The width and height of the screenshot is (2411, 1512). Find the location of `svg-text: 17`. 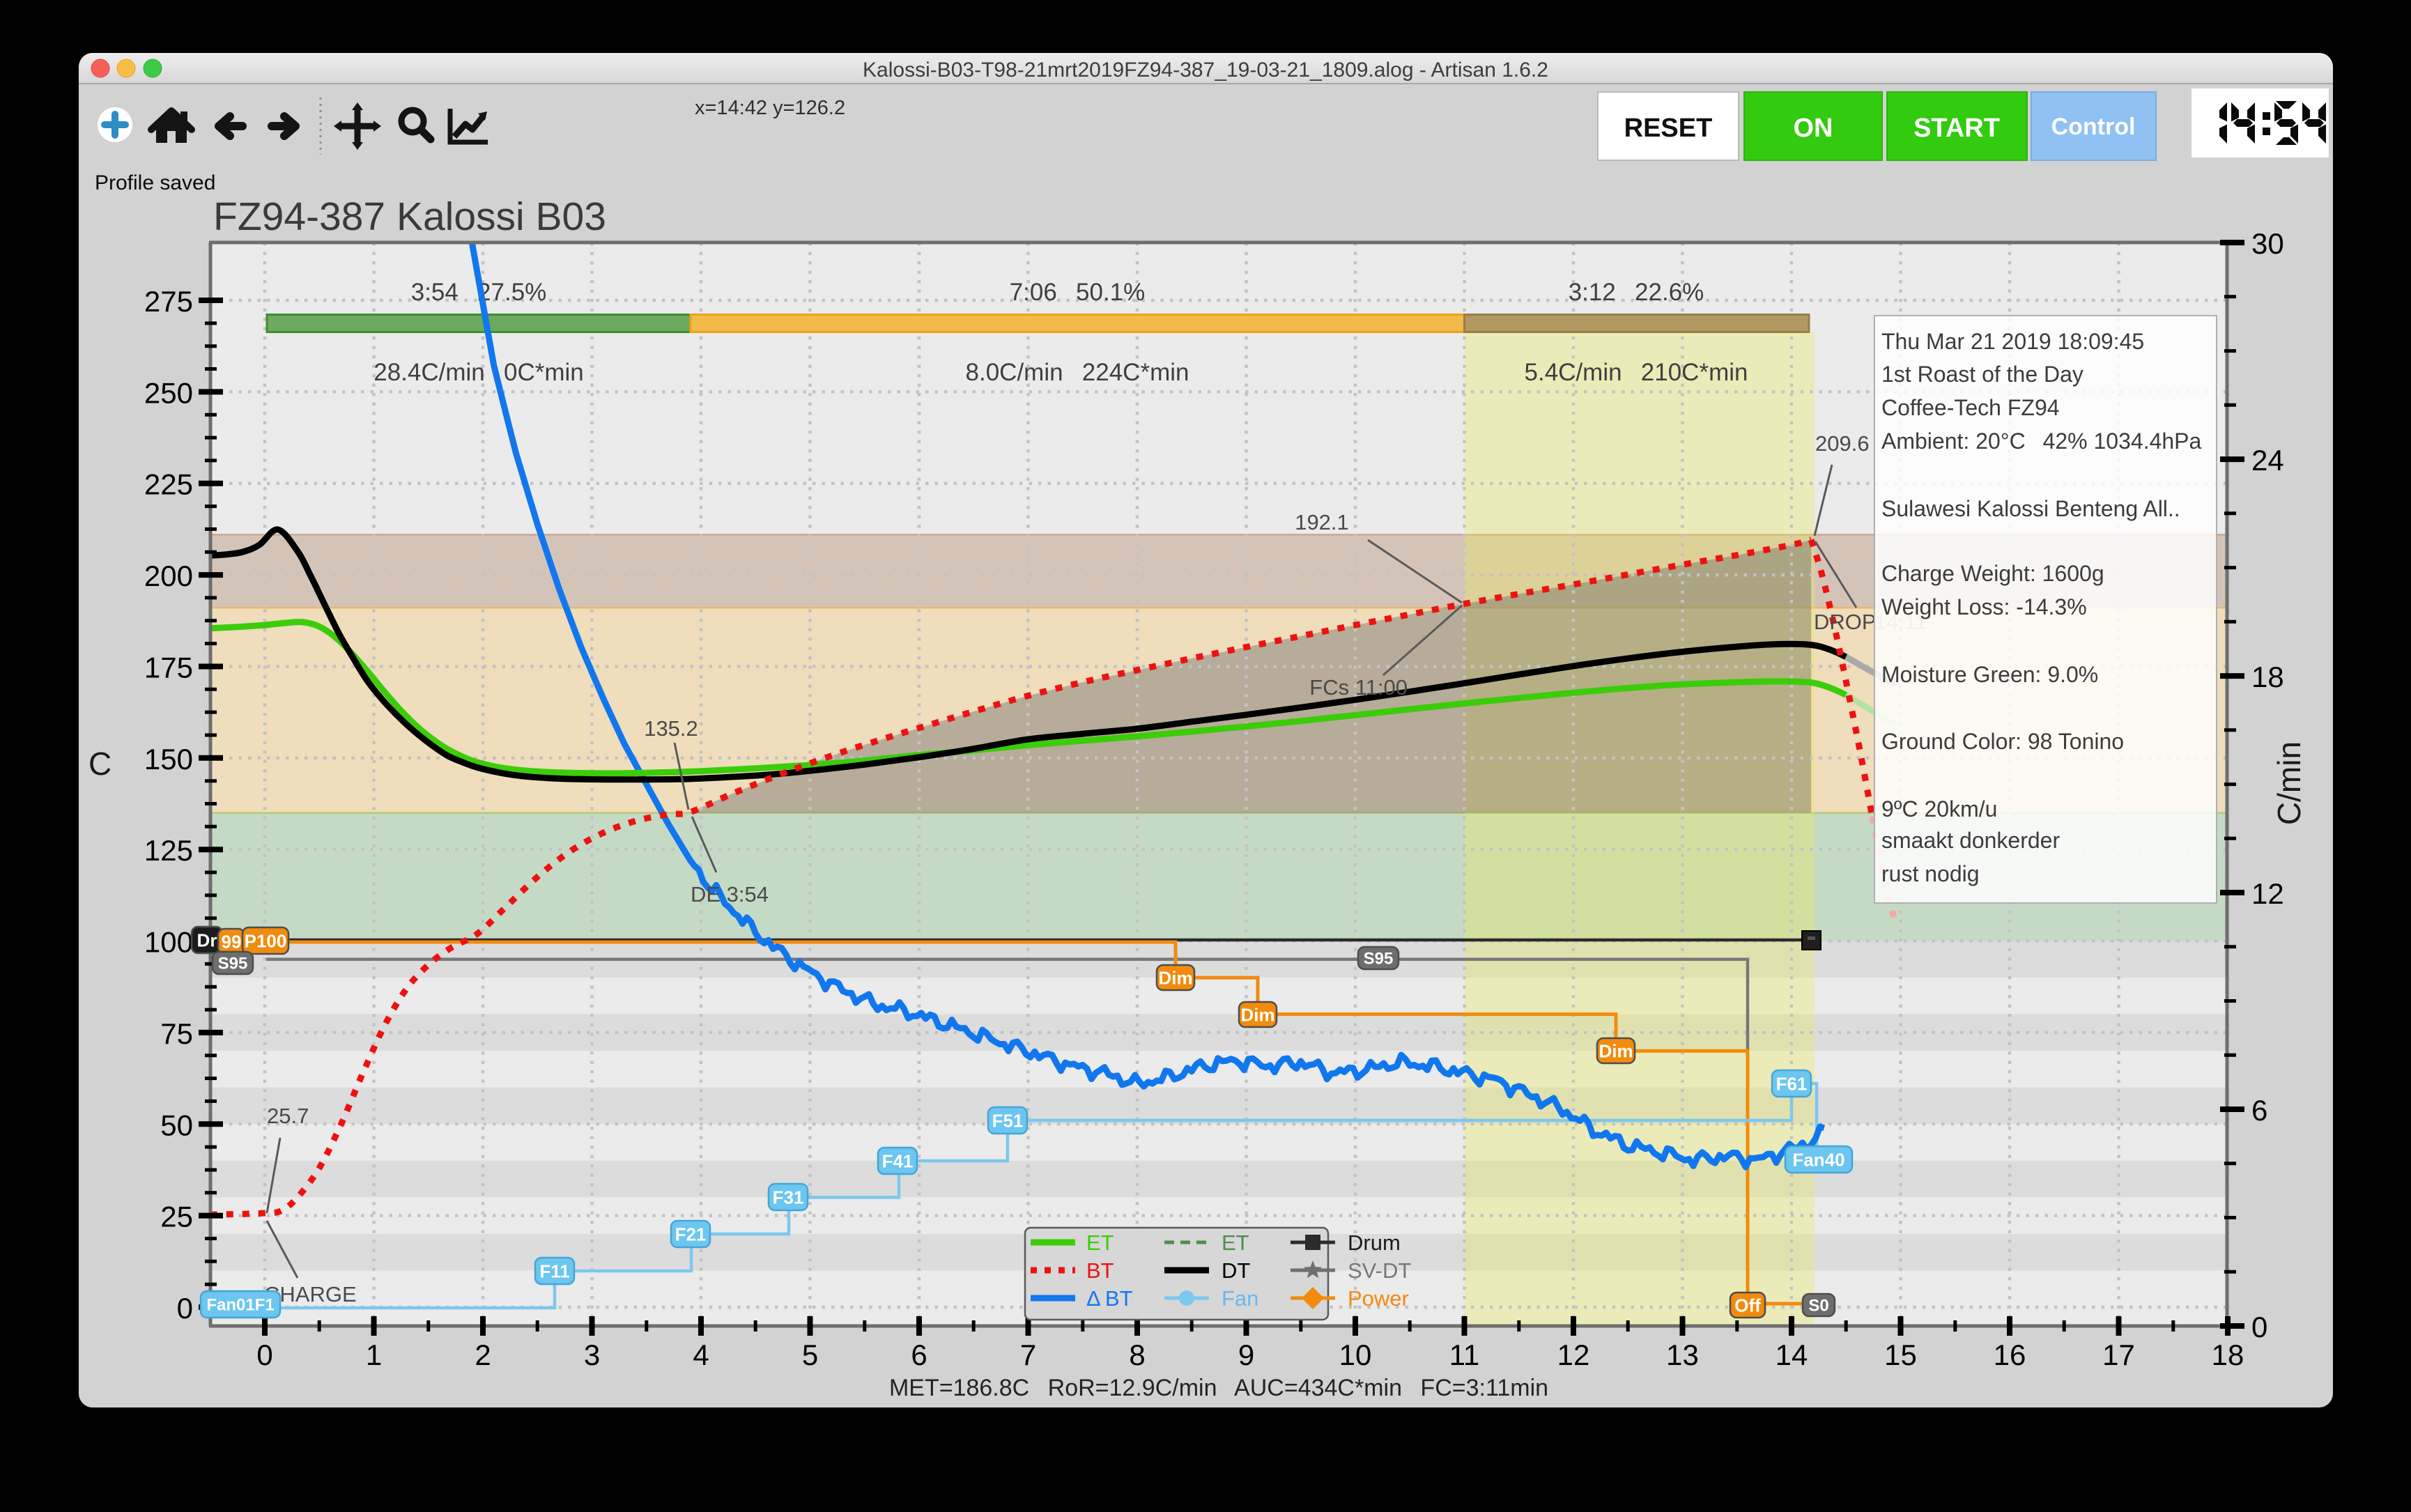

svg-text: 17 is located at coordinates (2118, 1355).